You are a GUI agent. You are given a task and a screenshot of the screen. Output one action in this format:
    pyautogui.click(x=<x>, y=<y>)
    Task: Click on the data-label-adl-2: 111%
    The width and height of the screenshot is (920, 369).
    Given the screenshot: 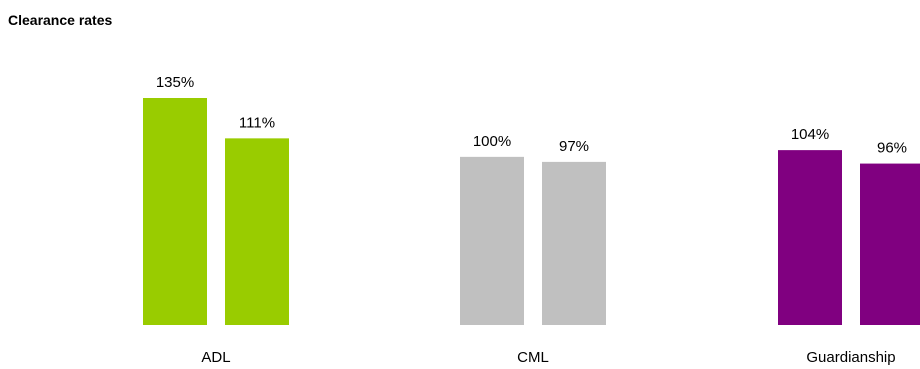 What is the action you would take?
    pyautogui.click(x=257, y=122)
    